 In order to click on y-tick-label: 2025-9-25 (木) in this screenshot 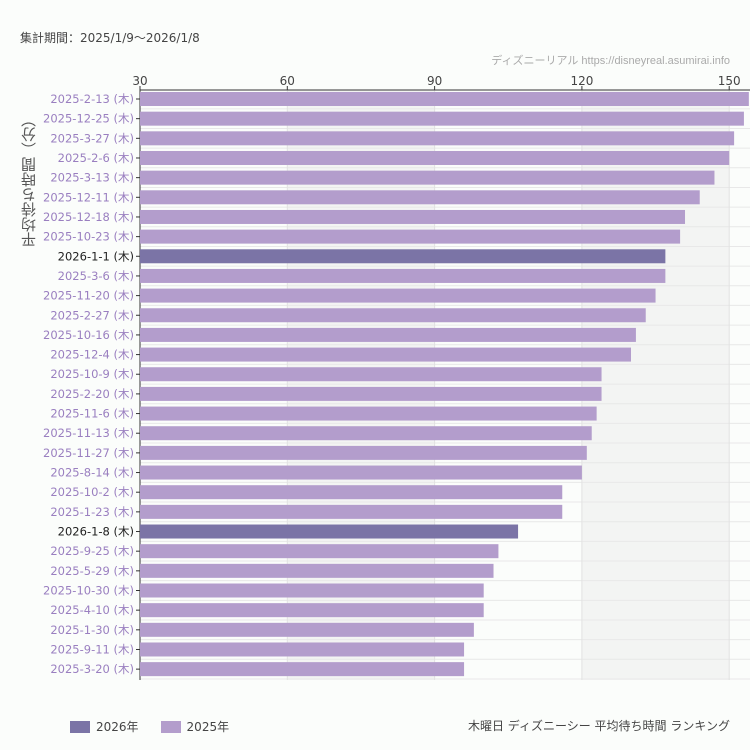, I will do `click(92, 551)`.